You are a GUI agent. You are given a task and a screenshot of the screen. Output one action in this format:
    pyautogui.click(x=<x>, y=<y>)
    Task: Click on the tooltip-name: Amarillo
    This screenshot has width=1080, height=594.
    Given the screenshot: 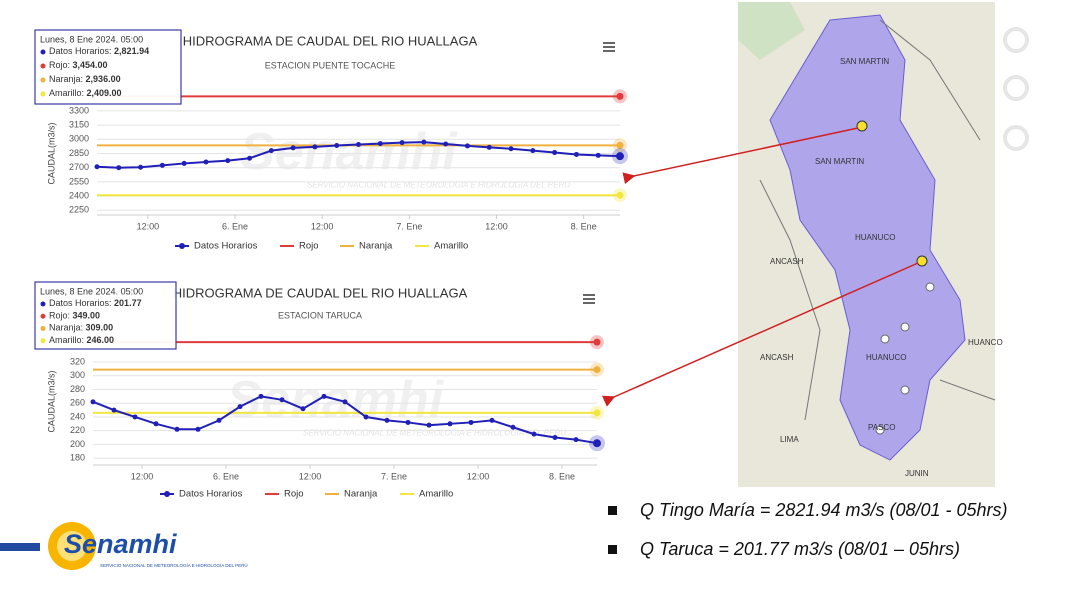 What is the action you would take?
    pyautogui.click(x=65, y=93)
    